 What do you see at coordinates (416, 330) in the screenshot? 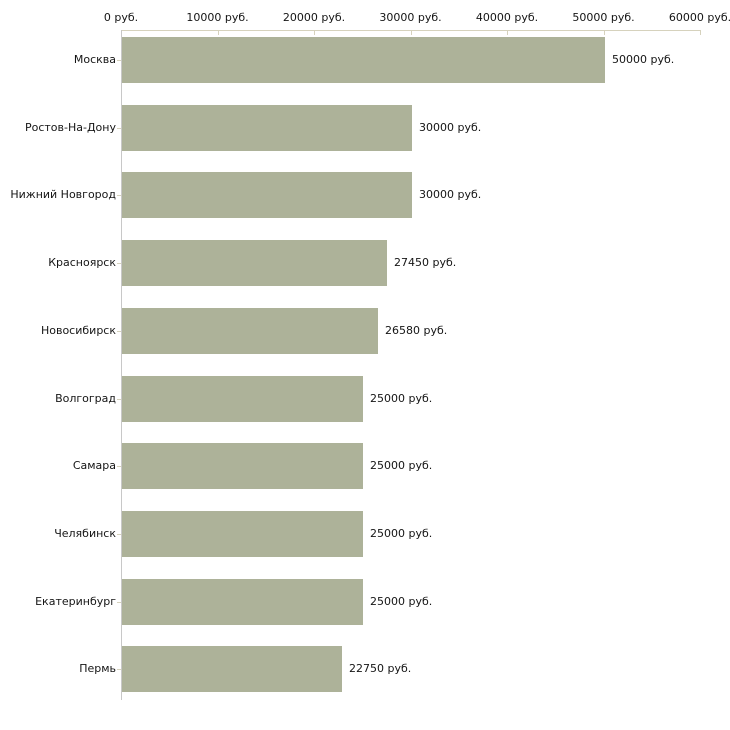
I see `value-label: 26580 руб.` at bounding box center [416, 330].